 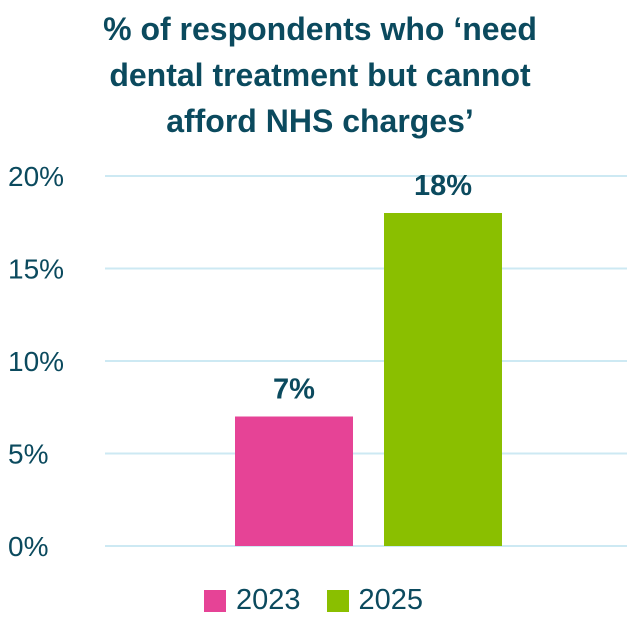 I want to click on y-tick-label-0: 0%, so click(x=28, y=546).